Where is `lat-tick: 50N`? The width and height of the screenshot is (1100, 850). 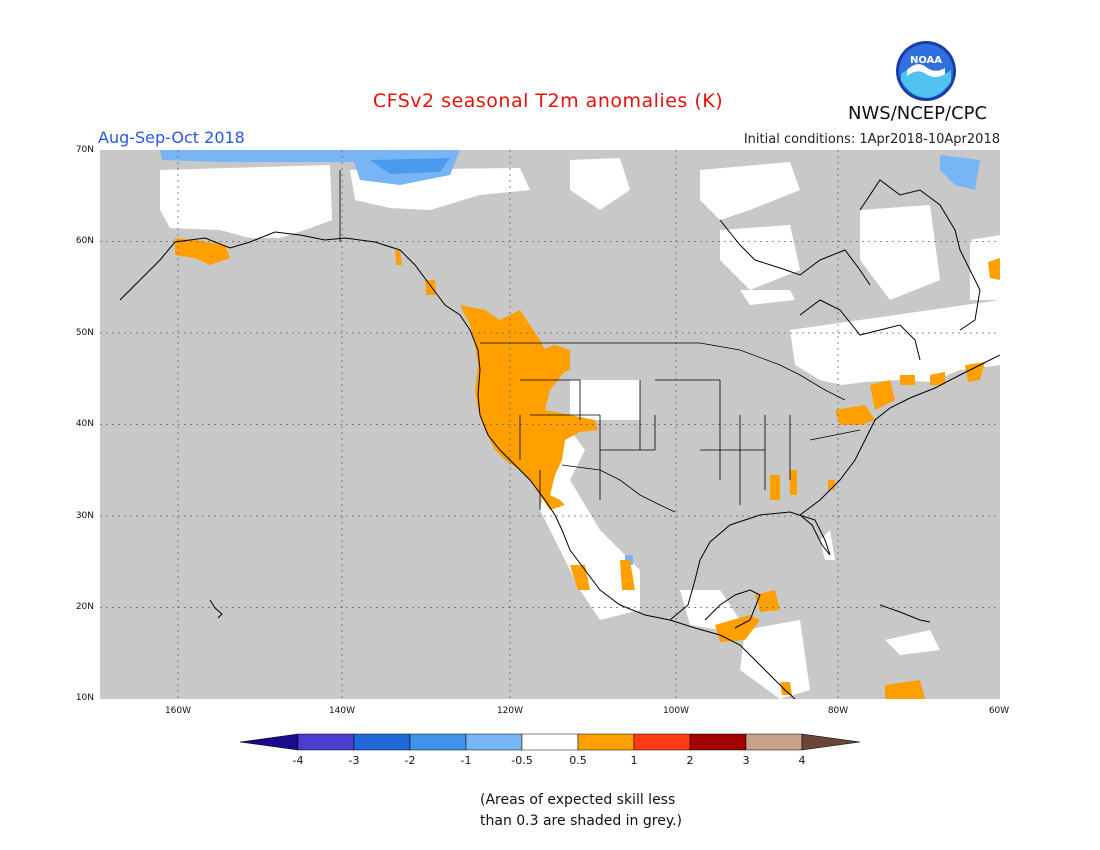 lat-tick: 50N is located at coordinates (84, 333).